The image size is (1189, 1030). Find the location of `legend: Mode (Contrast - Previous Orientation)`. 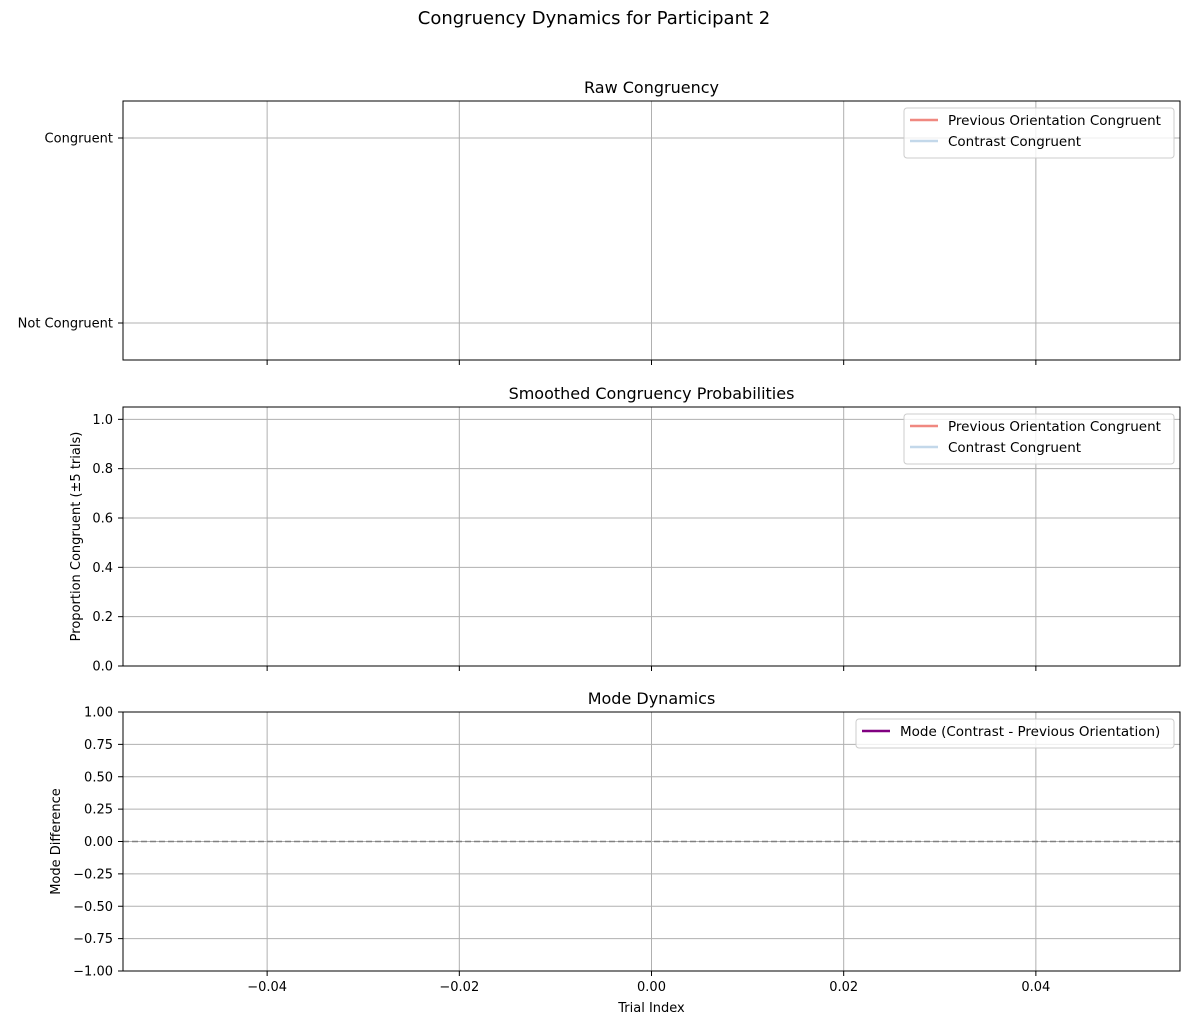

legend: Mode (Contrast - Previous Orientation) is located at coordinates (1015, 733).